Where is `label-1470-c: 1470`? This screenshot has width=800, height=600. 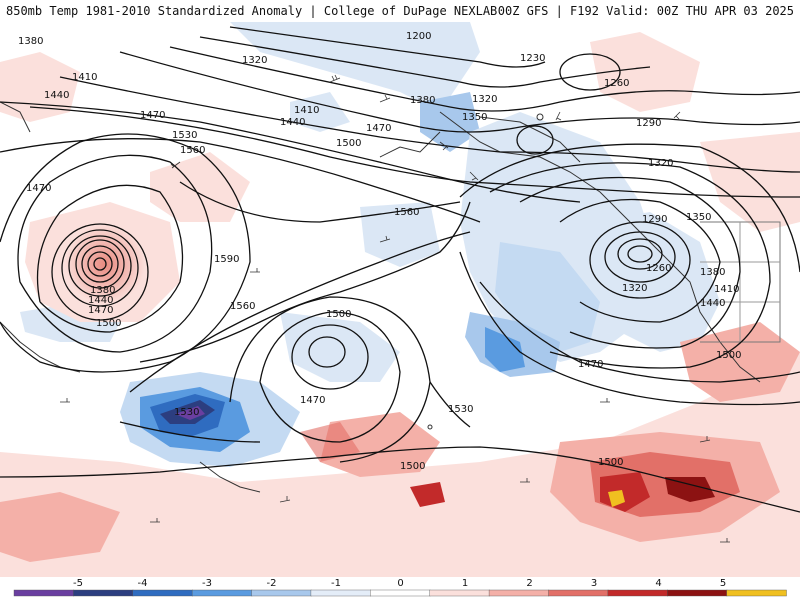 label-1470-c: 1470 is located at coordinates (312, 400).